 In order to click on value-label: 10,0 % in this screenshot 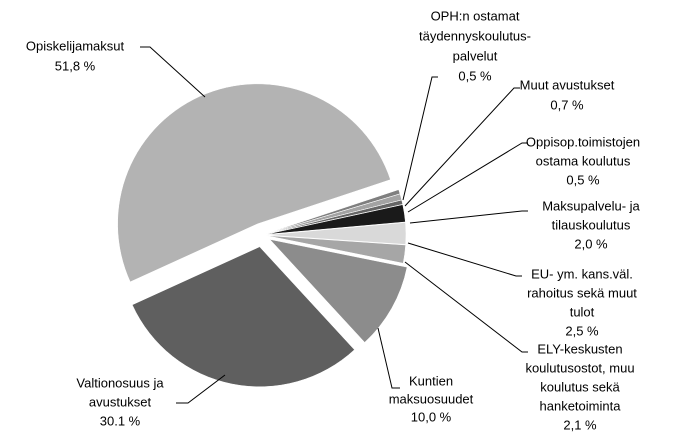, I will do `click(431, 416)`.